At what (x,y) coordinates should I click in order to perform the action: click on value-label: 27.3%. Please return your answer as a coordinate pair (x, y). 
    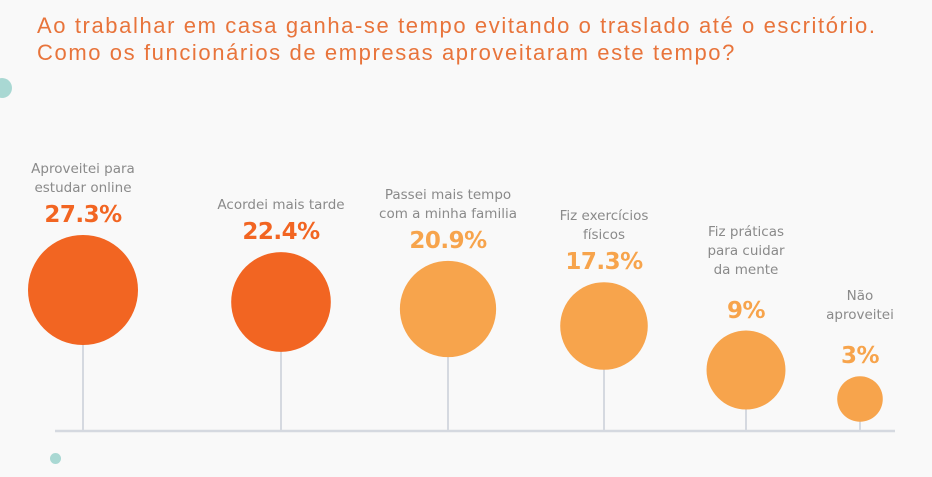
    Looking at the image, I should click on (83, 215).